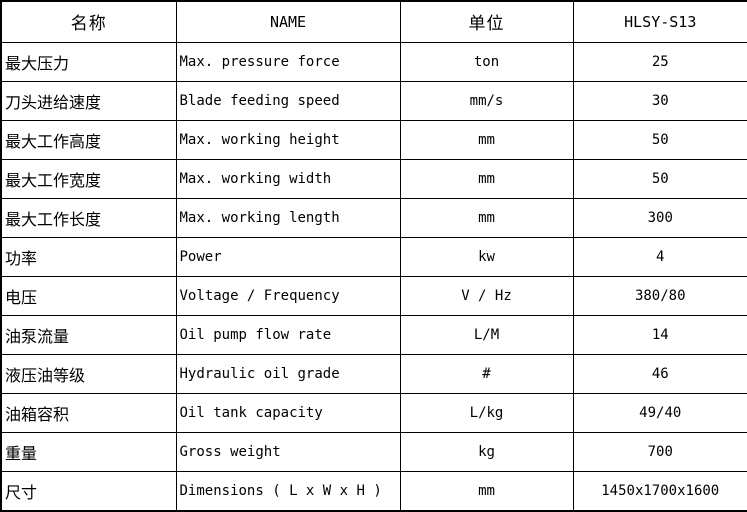 The width and height of the screenshot is (747, 512). I want to click on spec-name-cn: 重量, so click(88, 452).